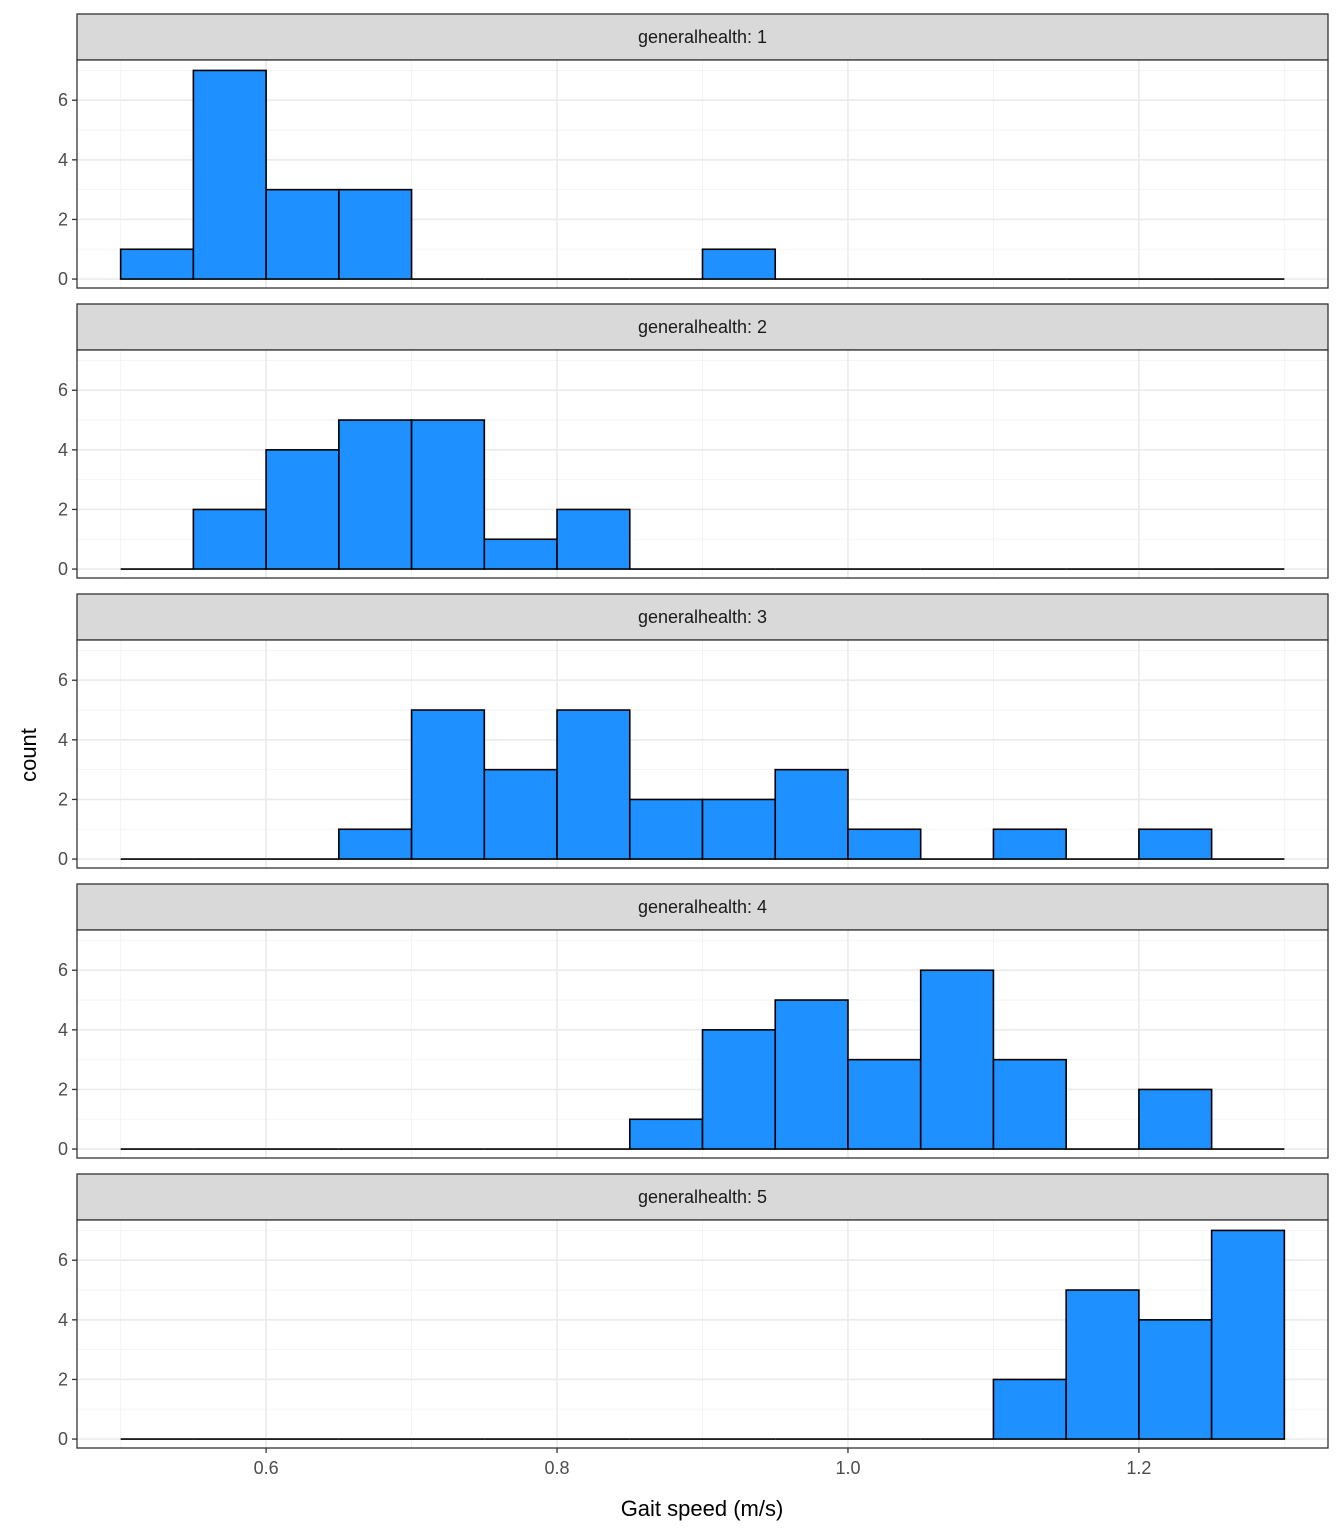 The height and width of the screenshot is (1536, 1344). I want to click on x-axis-title: Gait speed (m/s), so click(702, 1508).